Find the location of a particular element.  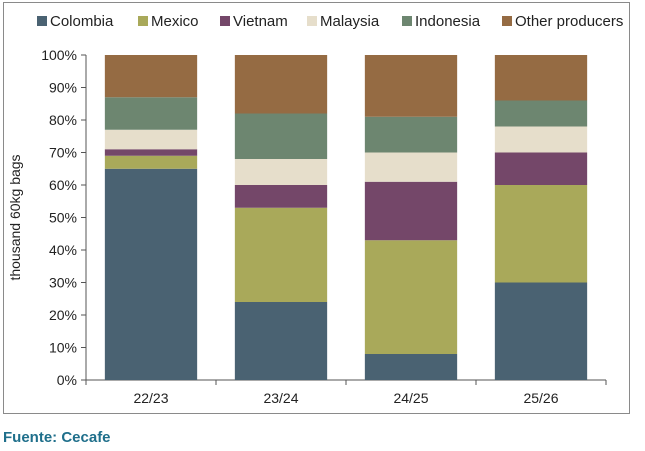

y-tick-label: 50% is located at coordinates (63, 218).